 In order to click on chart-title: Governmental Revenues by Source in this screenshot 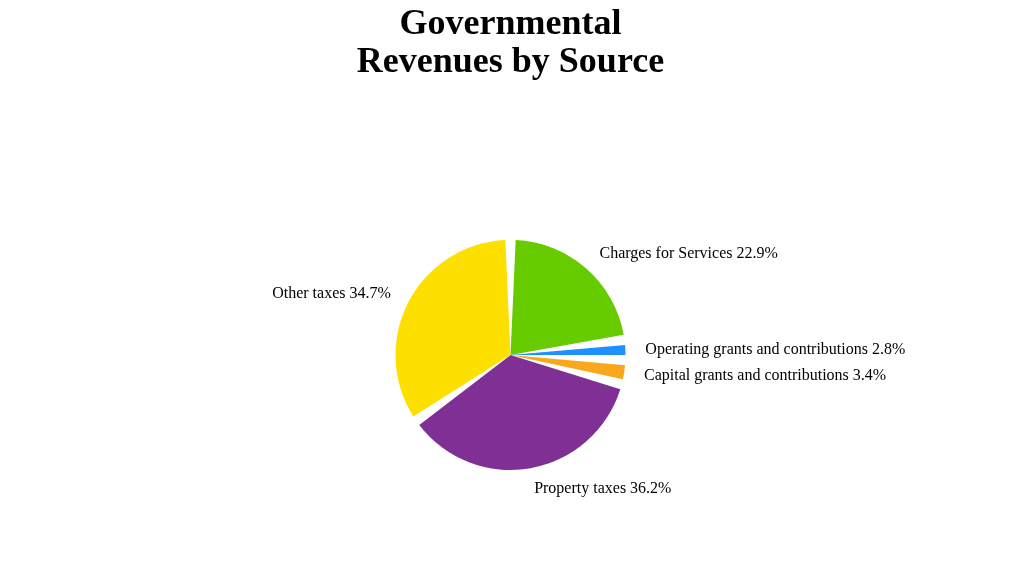, I will do `click(510, 41)`.